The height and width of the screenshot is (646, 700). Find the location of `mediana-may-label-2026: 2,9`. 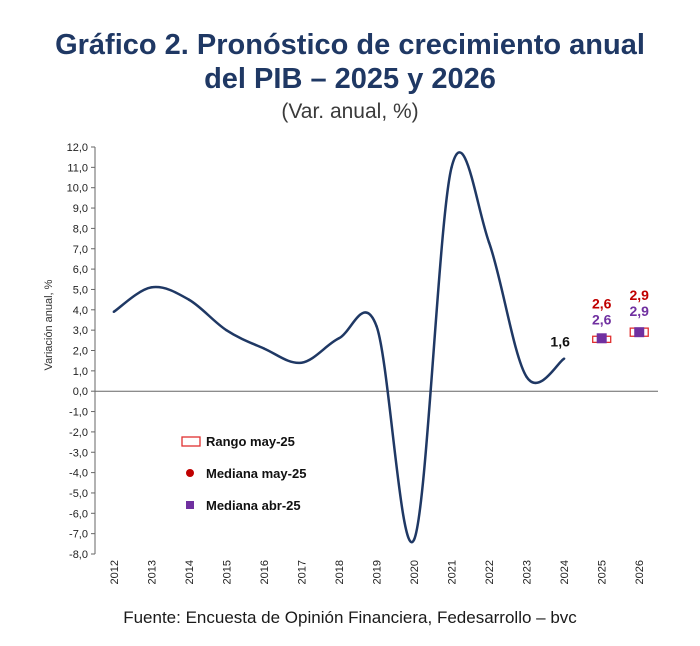

mediana-may-label-2026: 2,9 is located at coordinates (639, 295).